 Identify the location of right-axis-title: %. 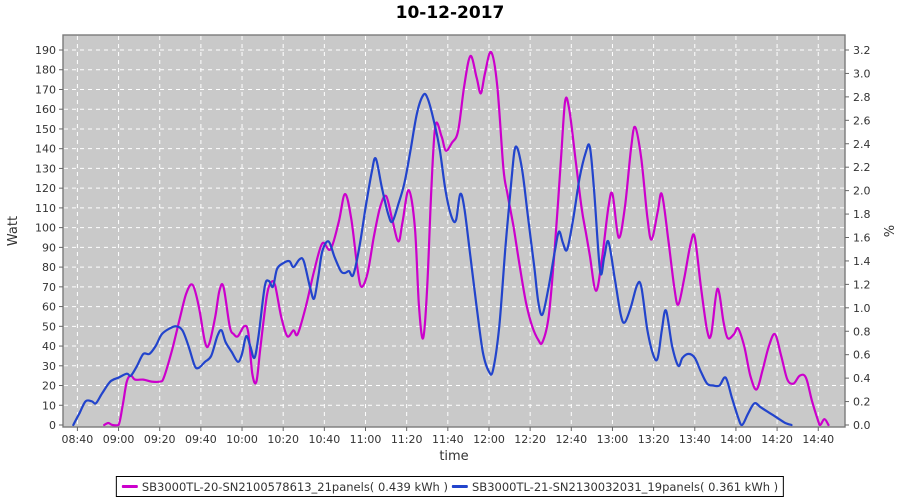
(887, 231).